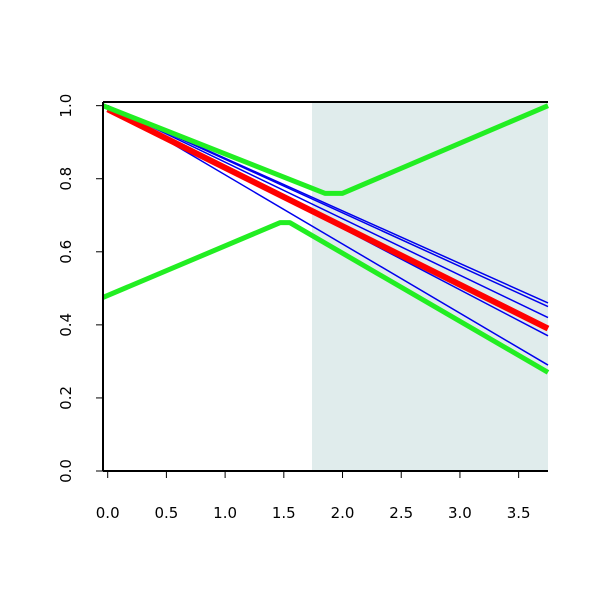  What do you see at coordinates (66, 325) in the screenshot?
I see `y-tick-label: 0.4` at bounding box center [66, 325].